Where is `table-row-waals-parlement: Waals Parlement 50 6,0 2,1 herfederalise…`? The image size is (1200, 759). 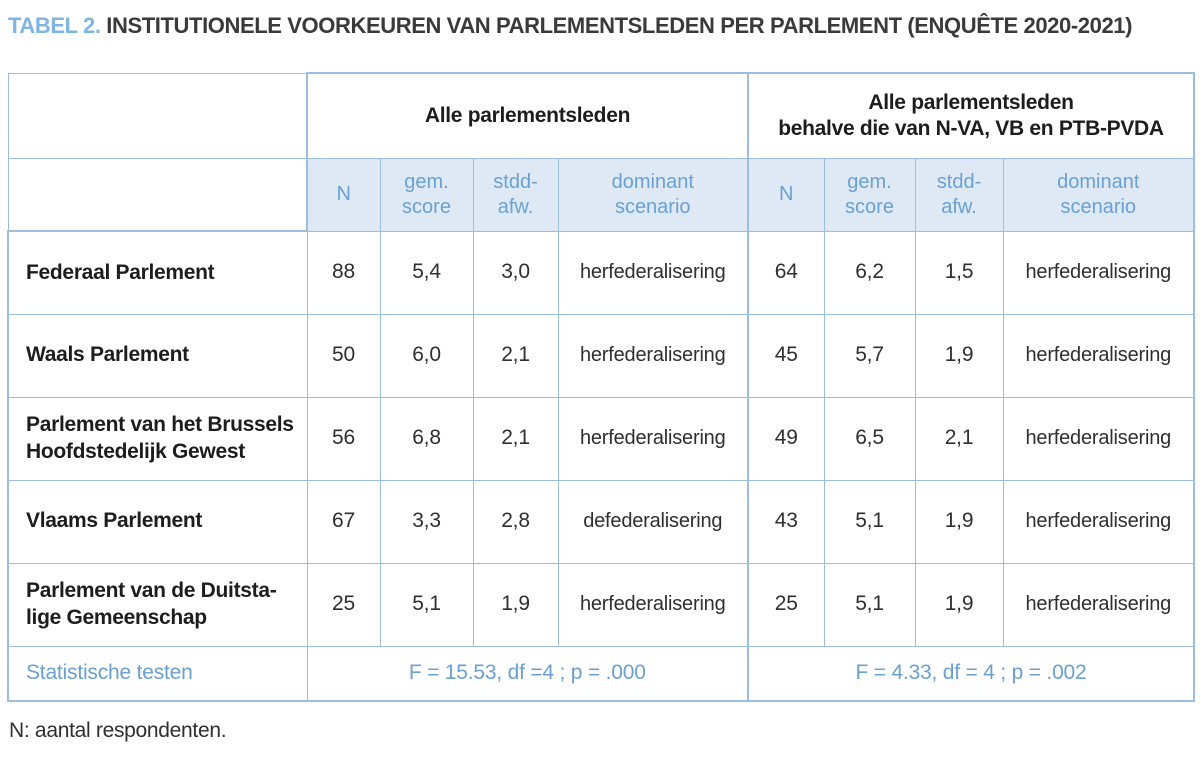
table-row-waals-parlement: Waals Parlement 50 6,0 2,1 herfederalise… is located at coordinates (601, 355).